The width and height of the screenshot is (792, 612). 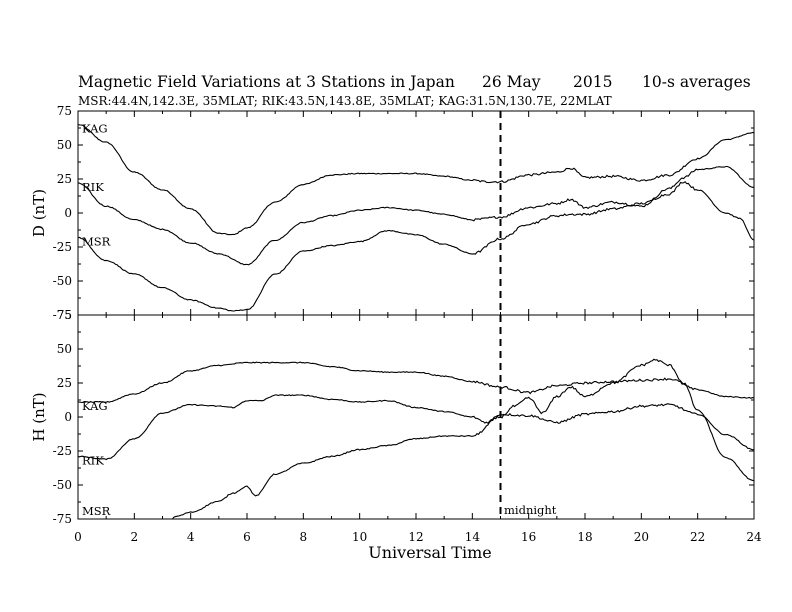 I want to click on x-tick-label: 12, so click(x=415, y=537).